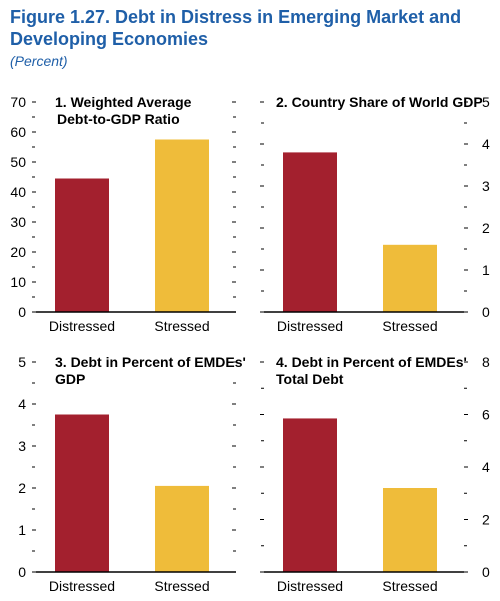 The image size is (500, 601). Describe the element at coordinates (18, 132) in the screenshot. I see `y-tick-label: 60` at that location.